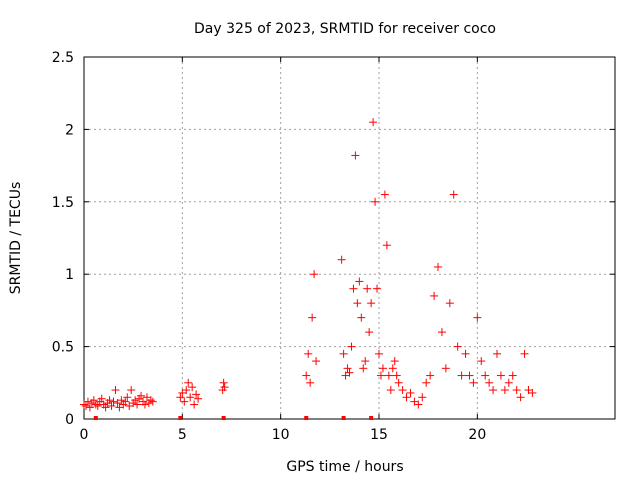 The height and width of the screenshot is (480, 640). I want to click on y-tick-label: 2.5, so click(63, 58).